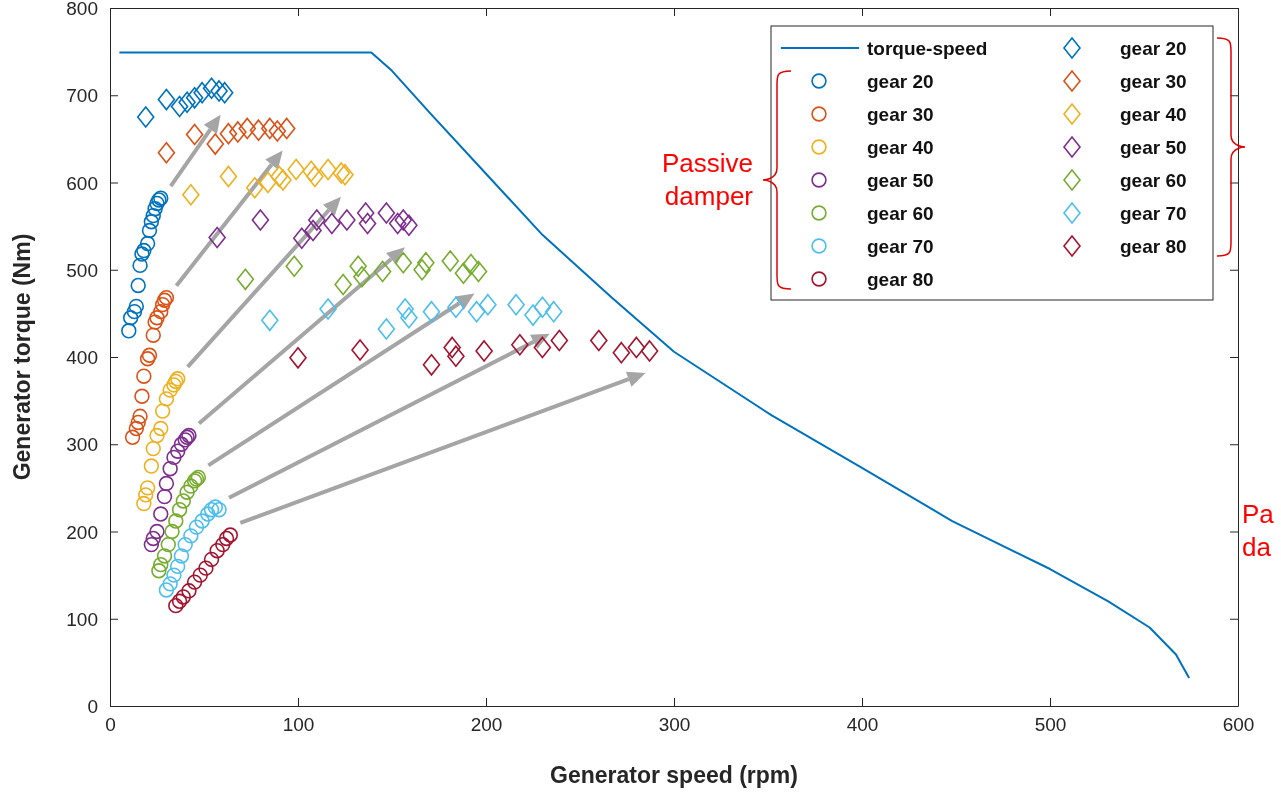  Describe the element at coordinates (92, 707) in the screenshot. I see `y-tick-label: 0` at that location.